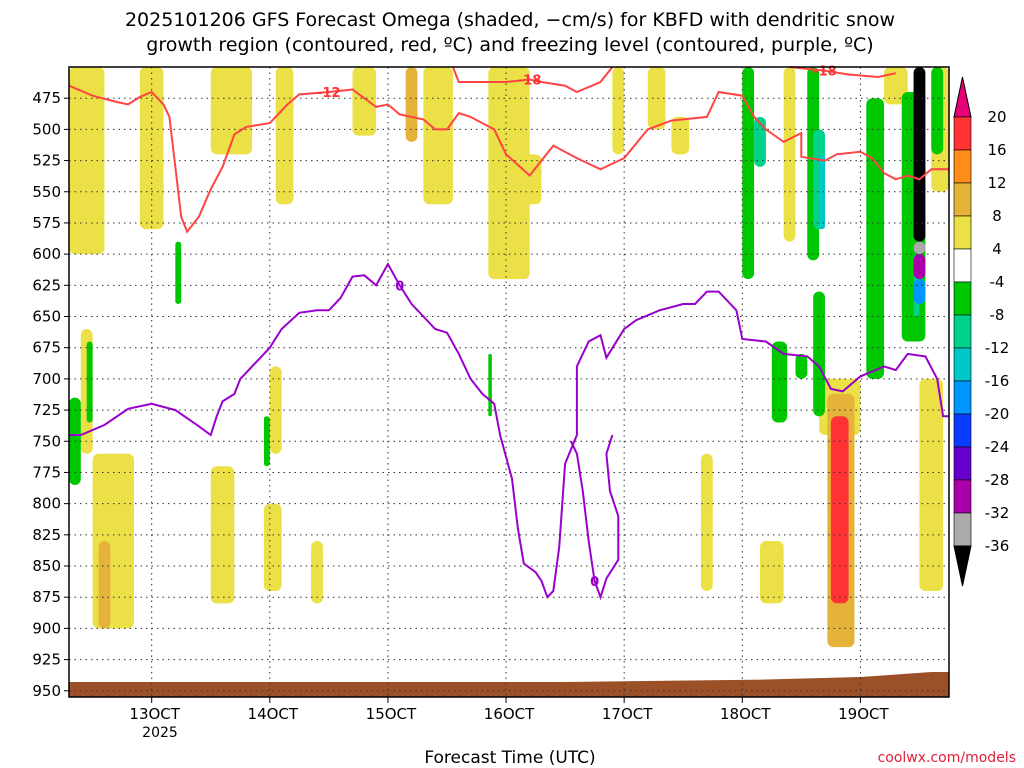 This screenshot has height=768, width=1024. What do you see at coordinates (997, 414) in the screenshot?
I see `colorbar-label: -20` at bounding box center [997, 414].